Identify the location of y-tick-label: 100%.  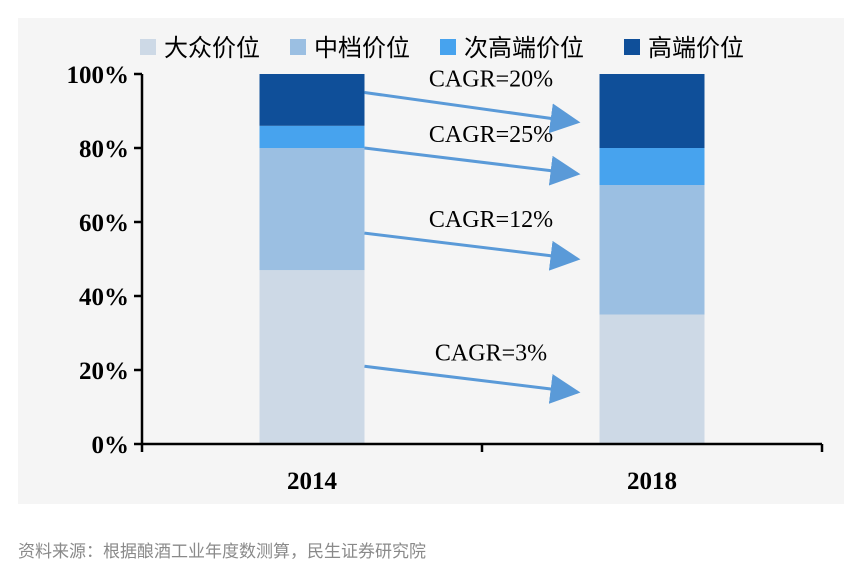
(98, 75).